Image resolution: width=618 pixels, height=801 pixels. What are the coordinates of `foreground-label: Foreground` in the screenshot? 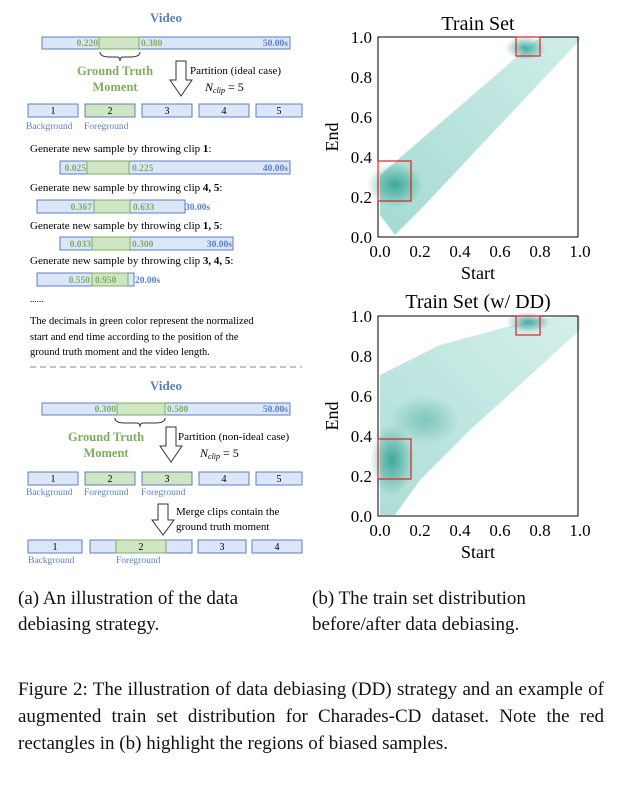 It's located at (106, 127).